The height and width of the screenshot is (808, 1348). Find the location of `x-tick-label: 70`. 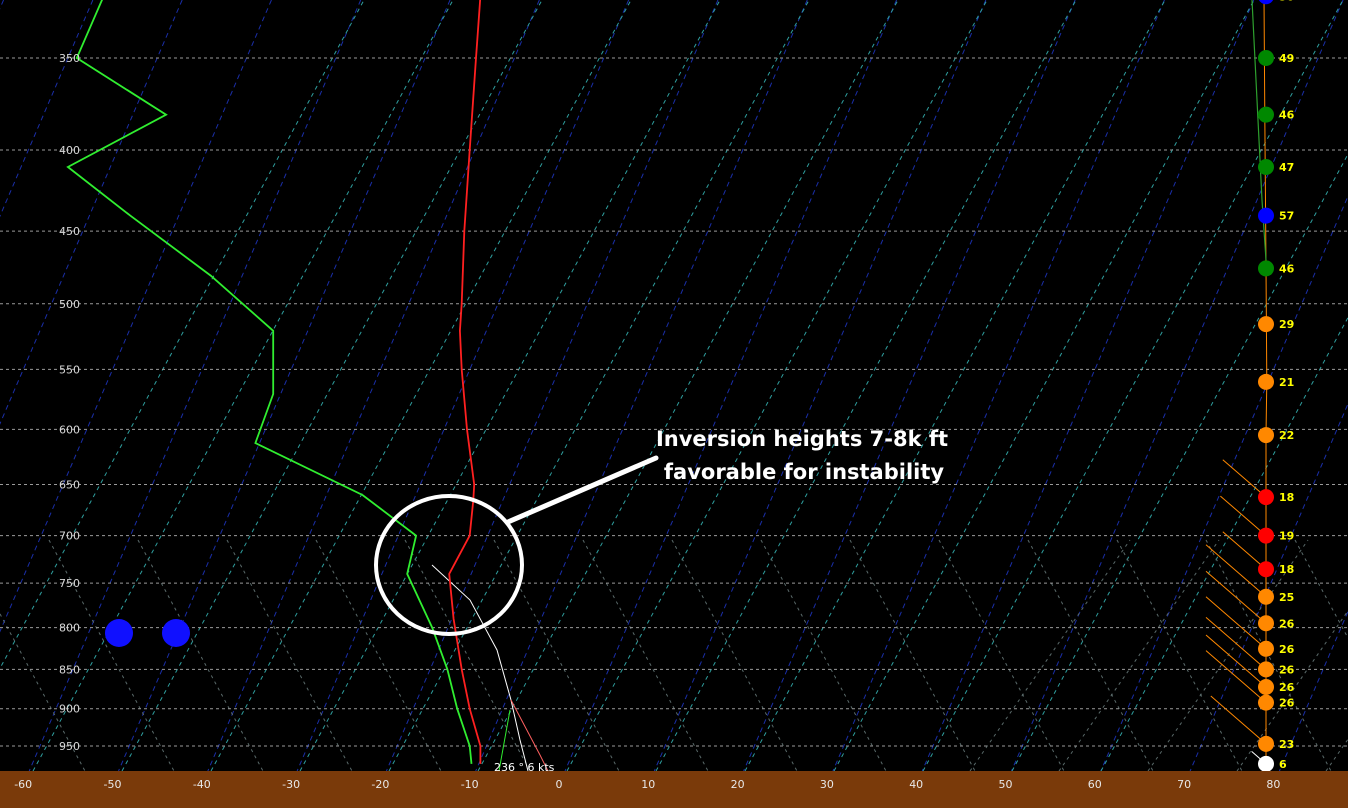

x-tick-label: 70 is located at coordinates (1184, 784).